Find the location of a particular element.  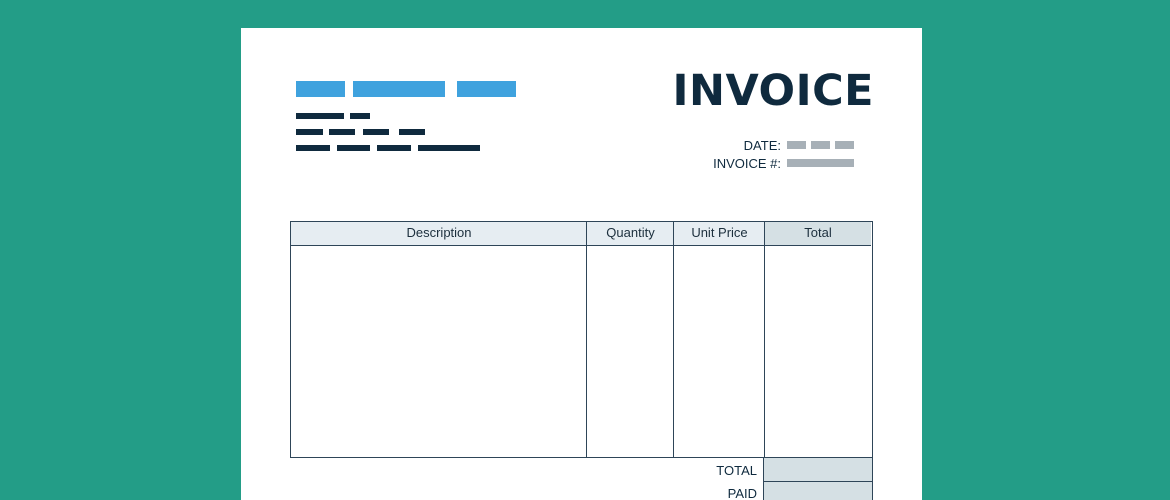

column-header-quantity: Quantity is located at coordinates (630, 234).